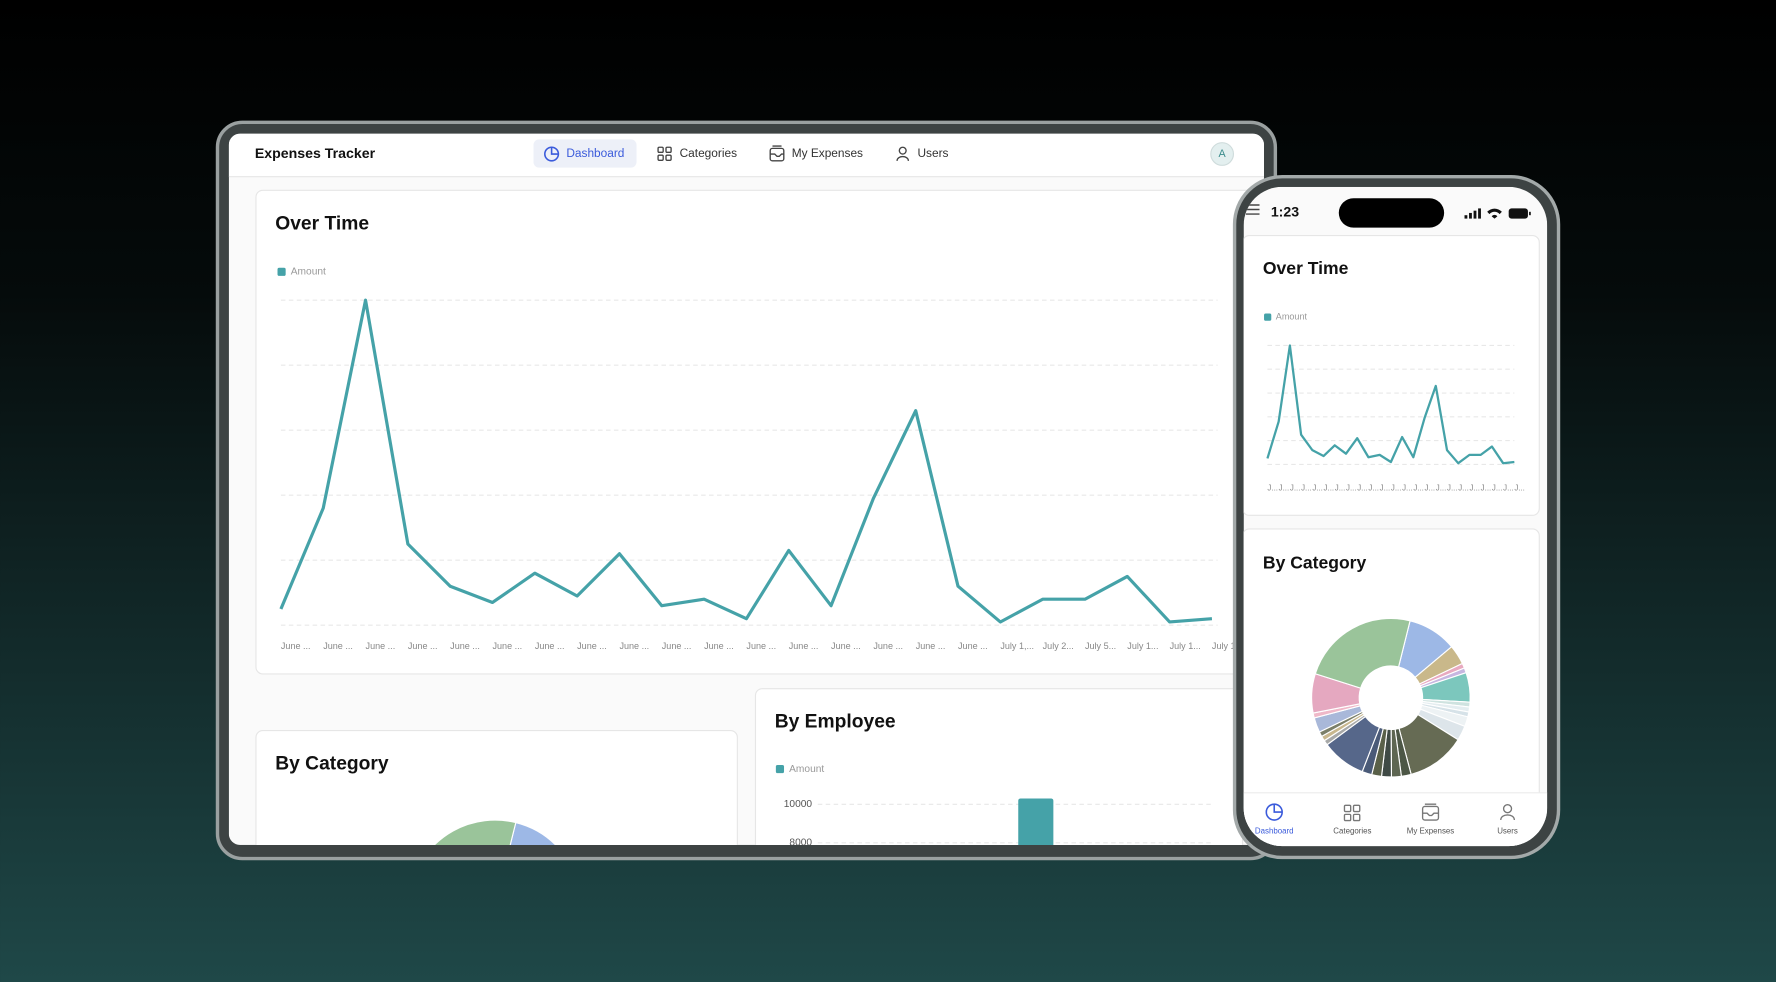 The width and height of the screenshot is (1776, 982). What do you see at coordinates (708, 153) in the screenshot?
I see `nav-link: Categories` at bounding box center [708, 153].